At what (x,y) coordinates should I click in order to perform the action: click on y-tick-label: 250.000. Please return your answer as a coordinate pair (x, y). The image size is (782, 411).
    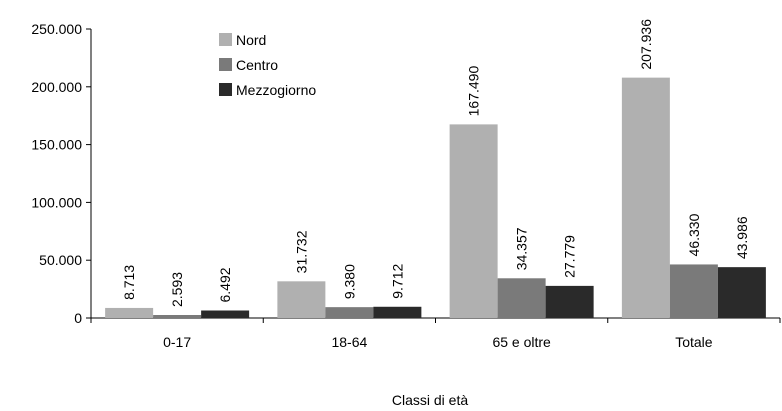
    Looking at the image, I should click on (56, 29).